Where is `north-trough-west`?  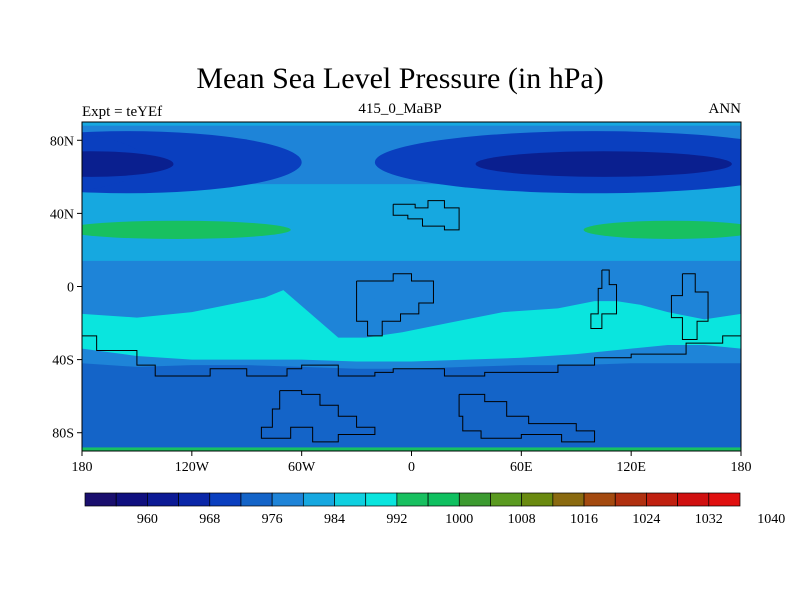
north-trough-west is located at coordinates (192, 162).